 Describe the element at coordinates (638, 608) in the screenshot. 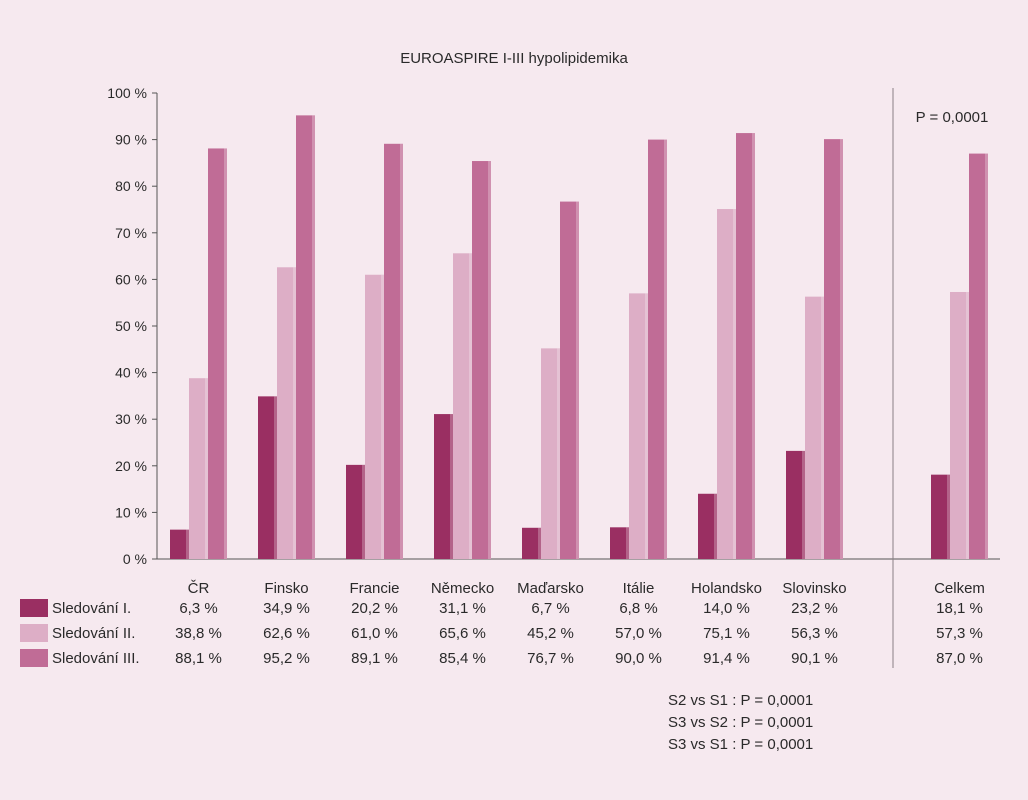

I see `table-value: 6,8 %` at that location.